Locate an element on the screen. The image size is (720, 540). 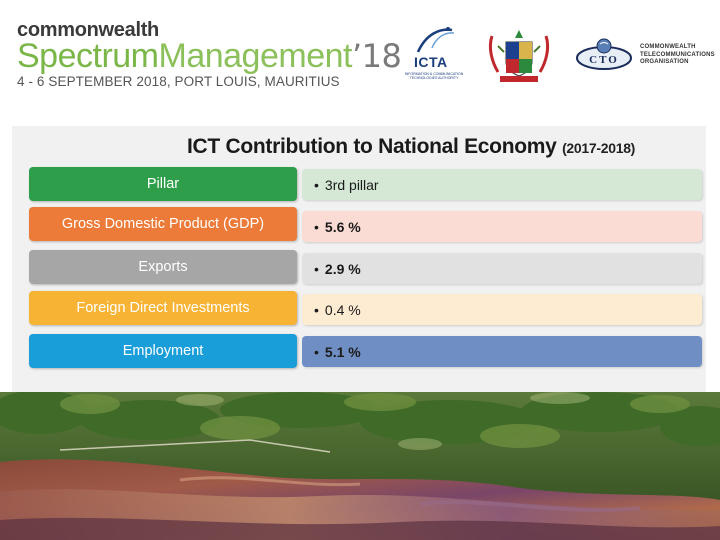
row-label-fdi: Foreign Direct Investments is located at coordinates (163, 308).